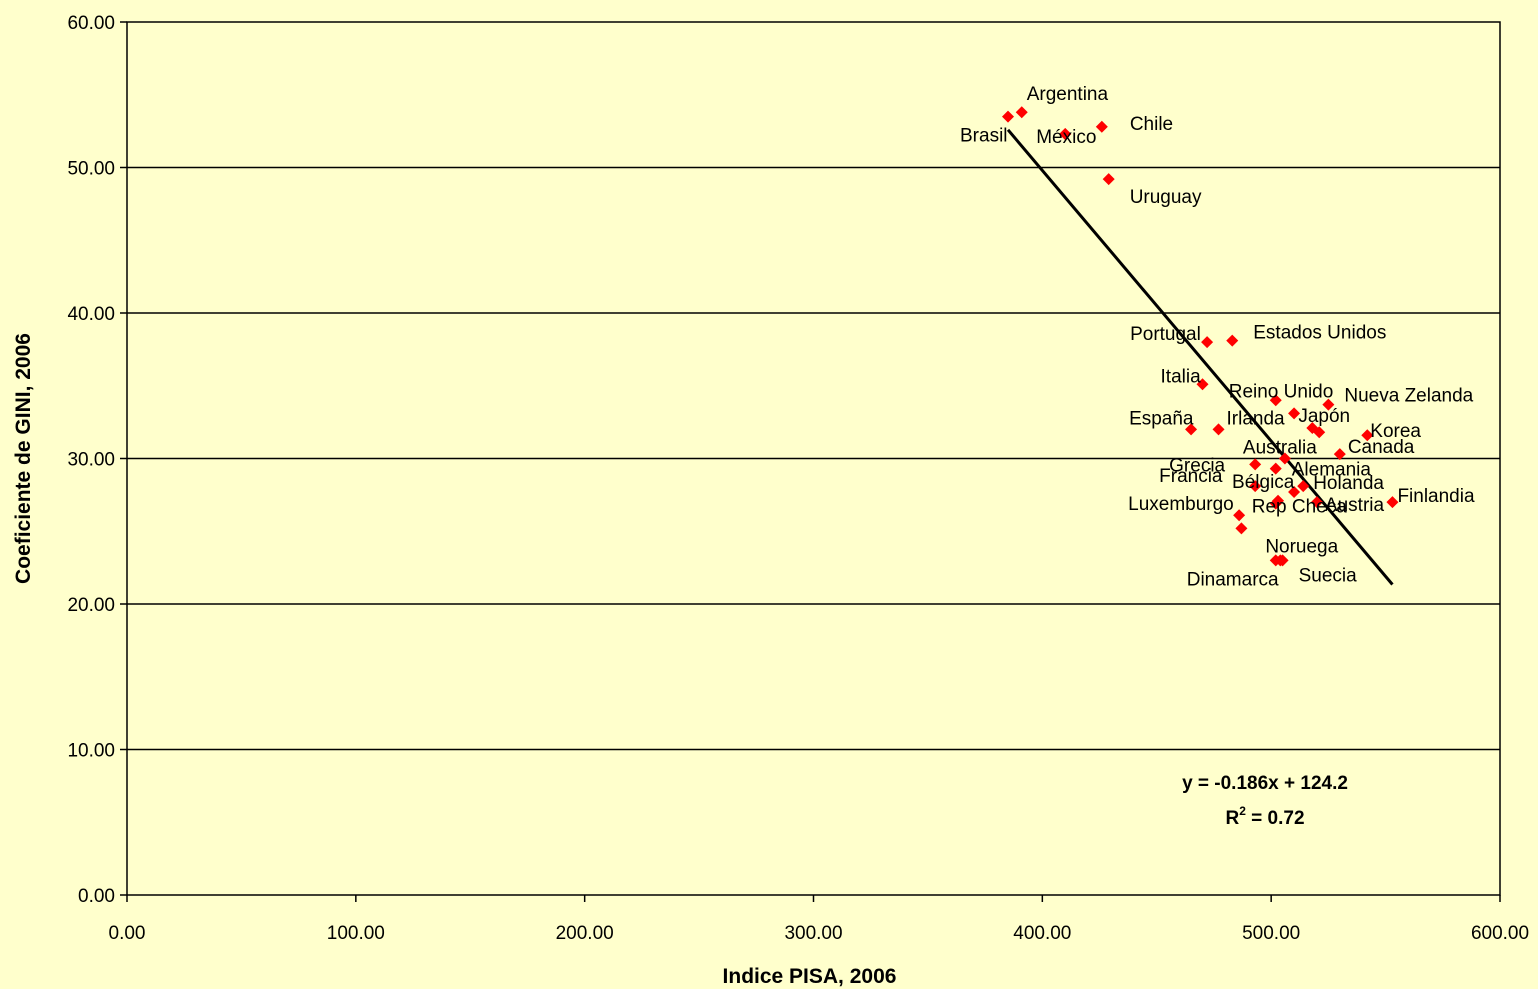 This screenshot has height=989, width=1538. I want to click on point-label-italia: Italia, so click(1181, 376).